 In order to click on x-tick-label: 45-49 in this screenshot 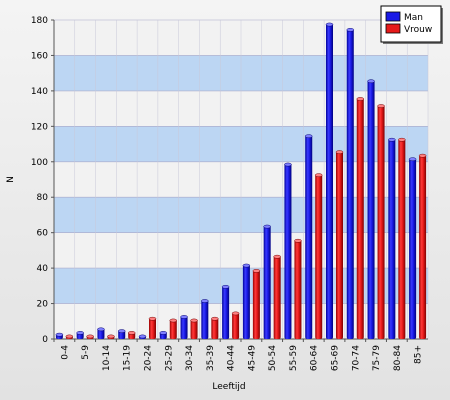, I will do `click(252, 358)`.